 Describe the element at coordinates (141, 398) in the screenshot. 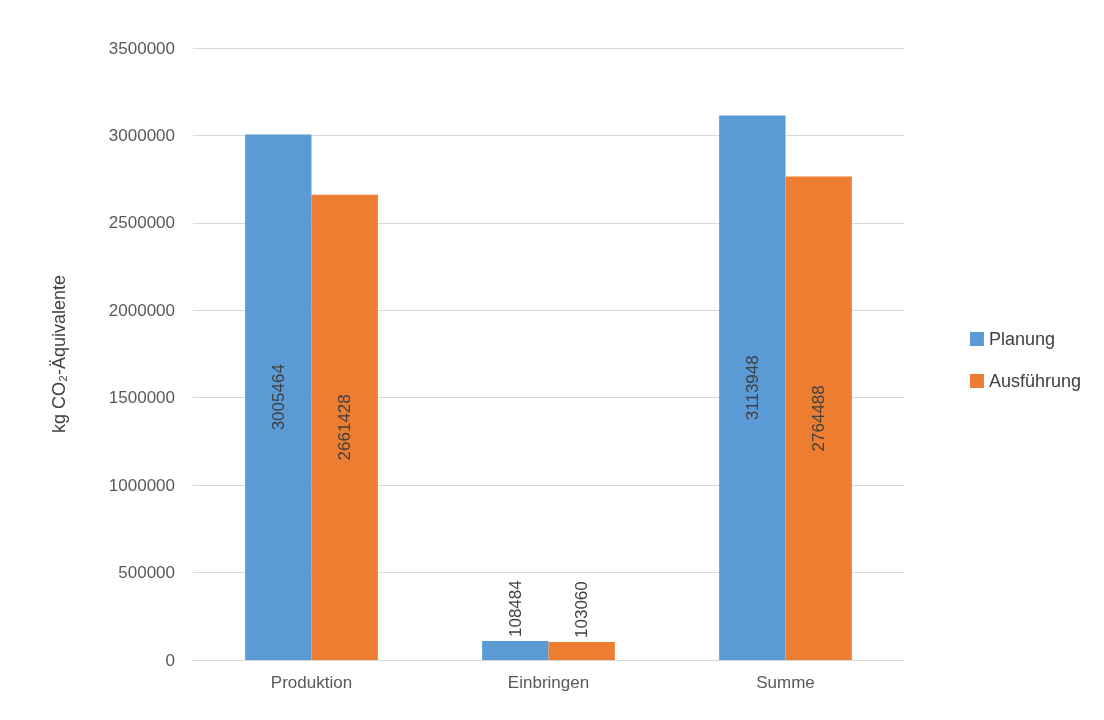

I see `y-tick-label: 1500000` at that location.